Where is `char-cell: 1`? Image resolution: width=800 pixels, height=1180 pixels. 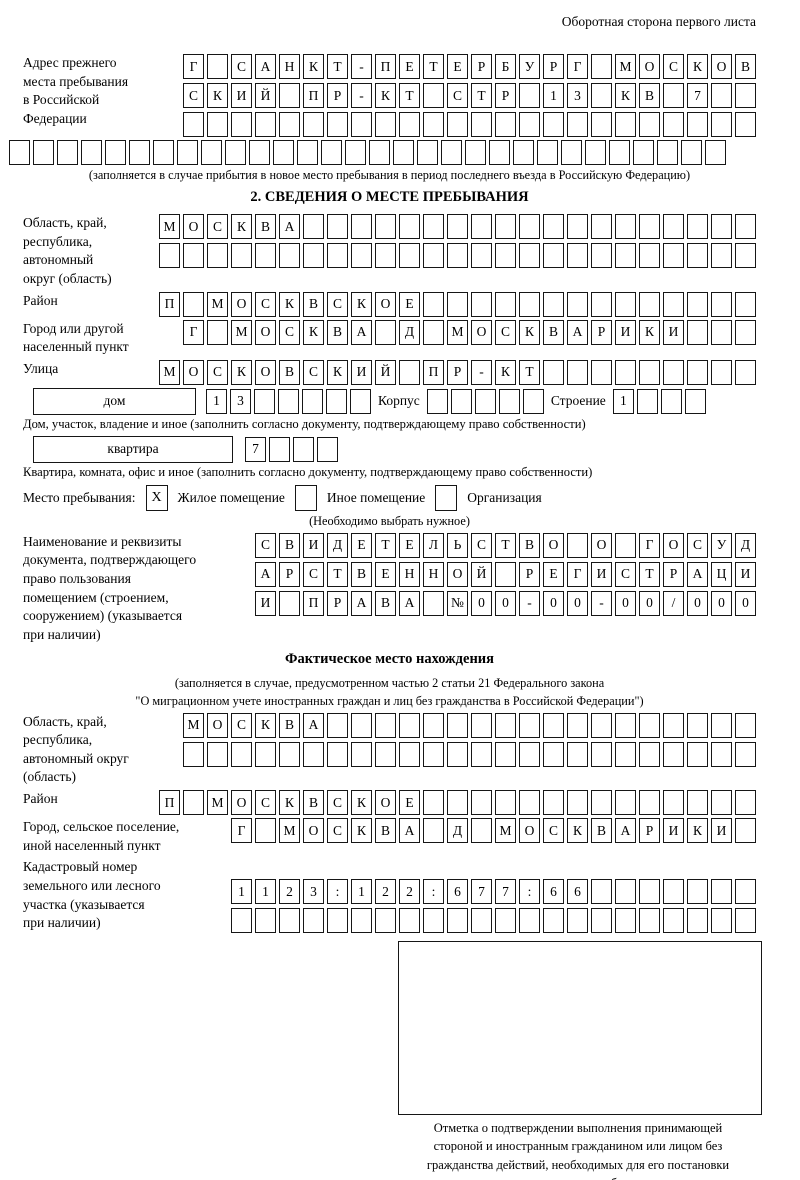 char-cell: 1 is located at coordinates (216, 401).